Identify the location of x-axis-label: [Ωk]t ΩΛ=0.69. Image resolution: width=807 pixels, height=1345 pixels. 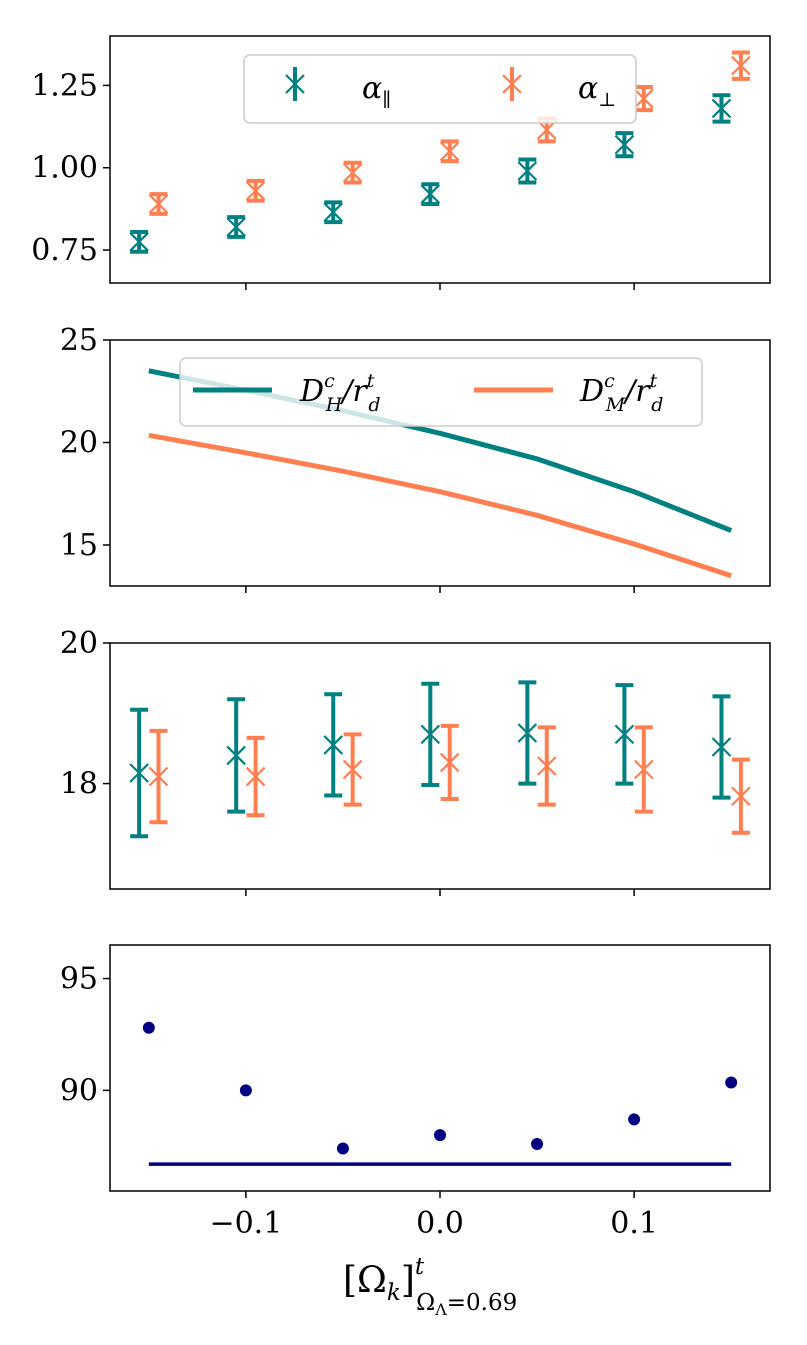
(430, 1286).